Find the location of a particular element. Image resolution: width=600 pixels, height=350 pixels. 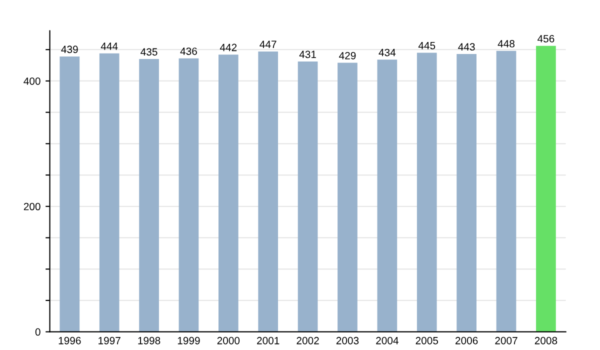

data-label: 435 is located at coordinates (149, 52).